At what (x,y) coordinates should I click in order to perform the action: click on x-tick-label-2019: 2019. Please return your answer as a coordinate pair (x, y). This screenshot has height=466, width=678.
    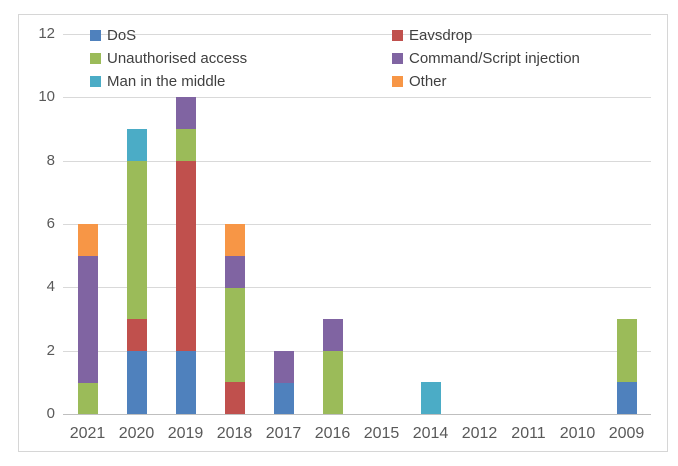
    Looking at the image, I should click on (185, 433).